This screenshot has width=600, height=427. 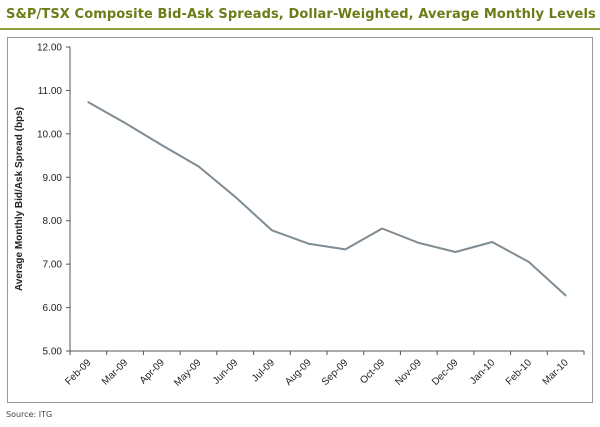 What do you see at coordinates (298, 372) in the screenshot?
I see `x-tick-label: Aug-09` at bounding box center [298, 372].